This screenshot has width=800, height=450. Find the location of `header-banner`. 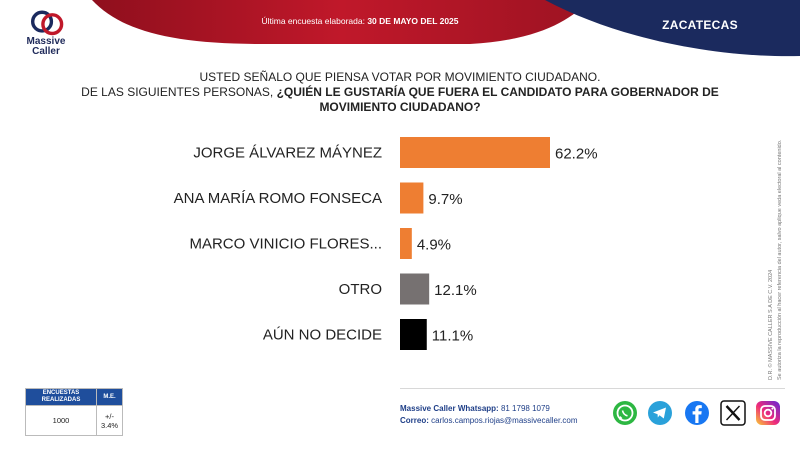

header-banner is located at coordinates (446, 28).